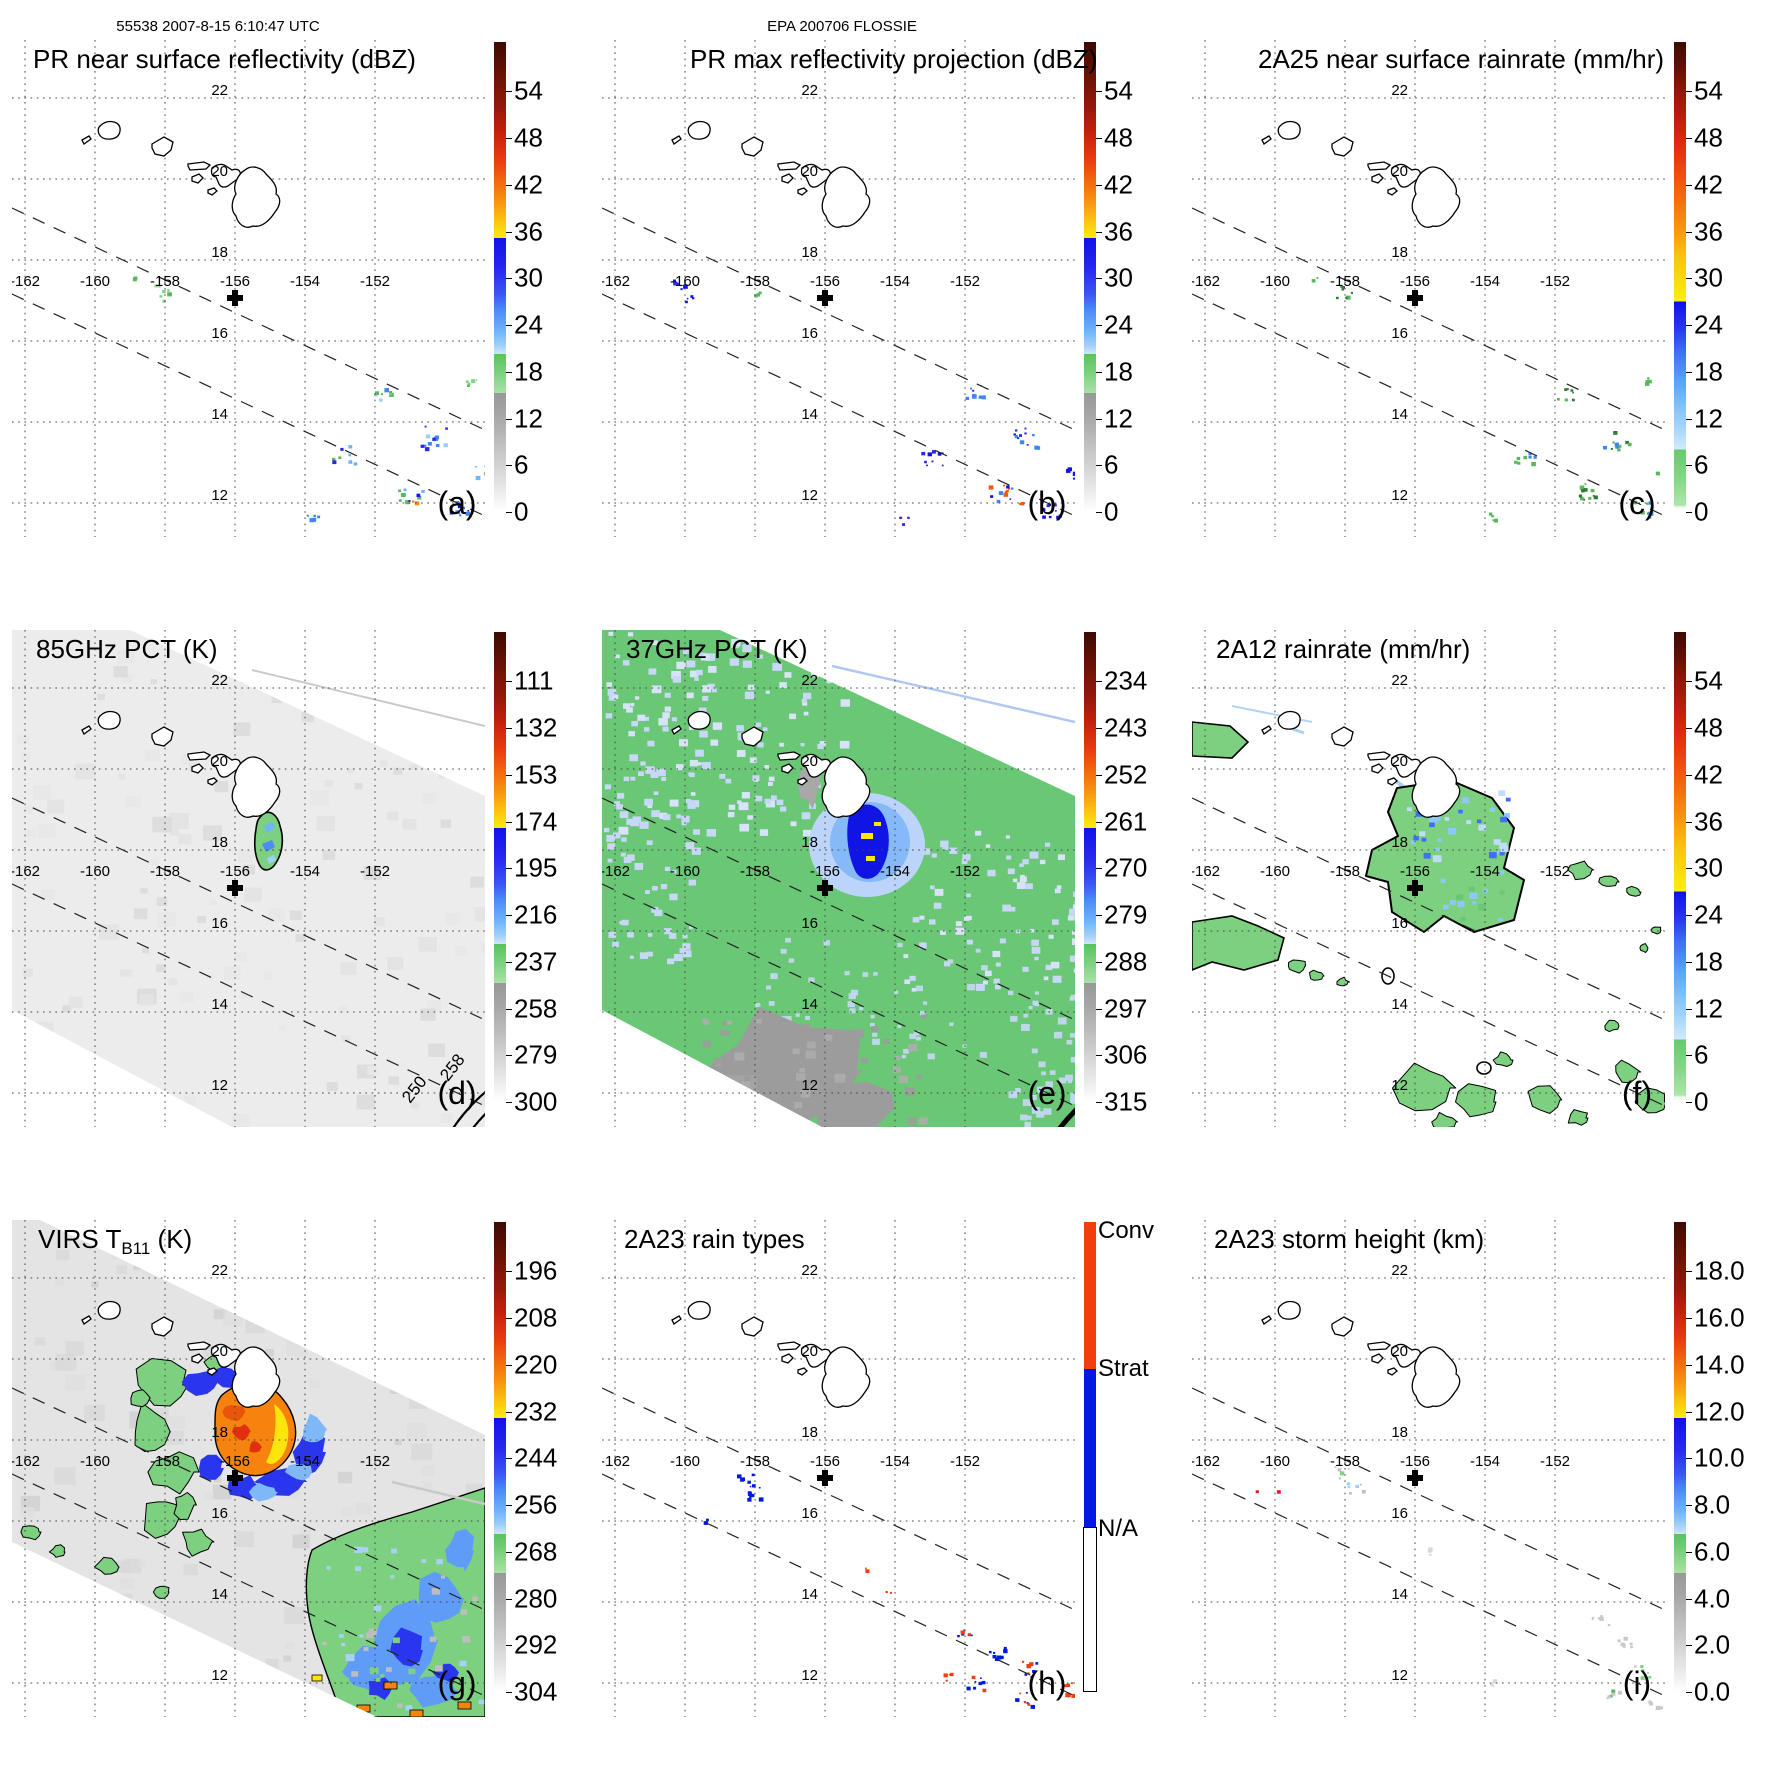 This screenshot has width=1771, height=1771. What do you see at coordinates (528, 231) in the screenshot?
I see `colorbar-tick-label: 36` at bounding box center [528, 231].